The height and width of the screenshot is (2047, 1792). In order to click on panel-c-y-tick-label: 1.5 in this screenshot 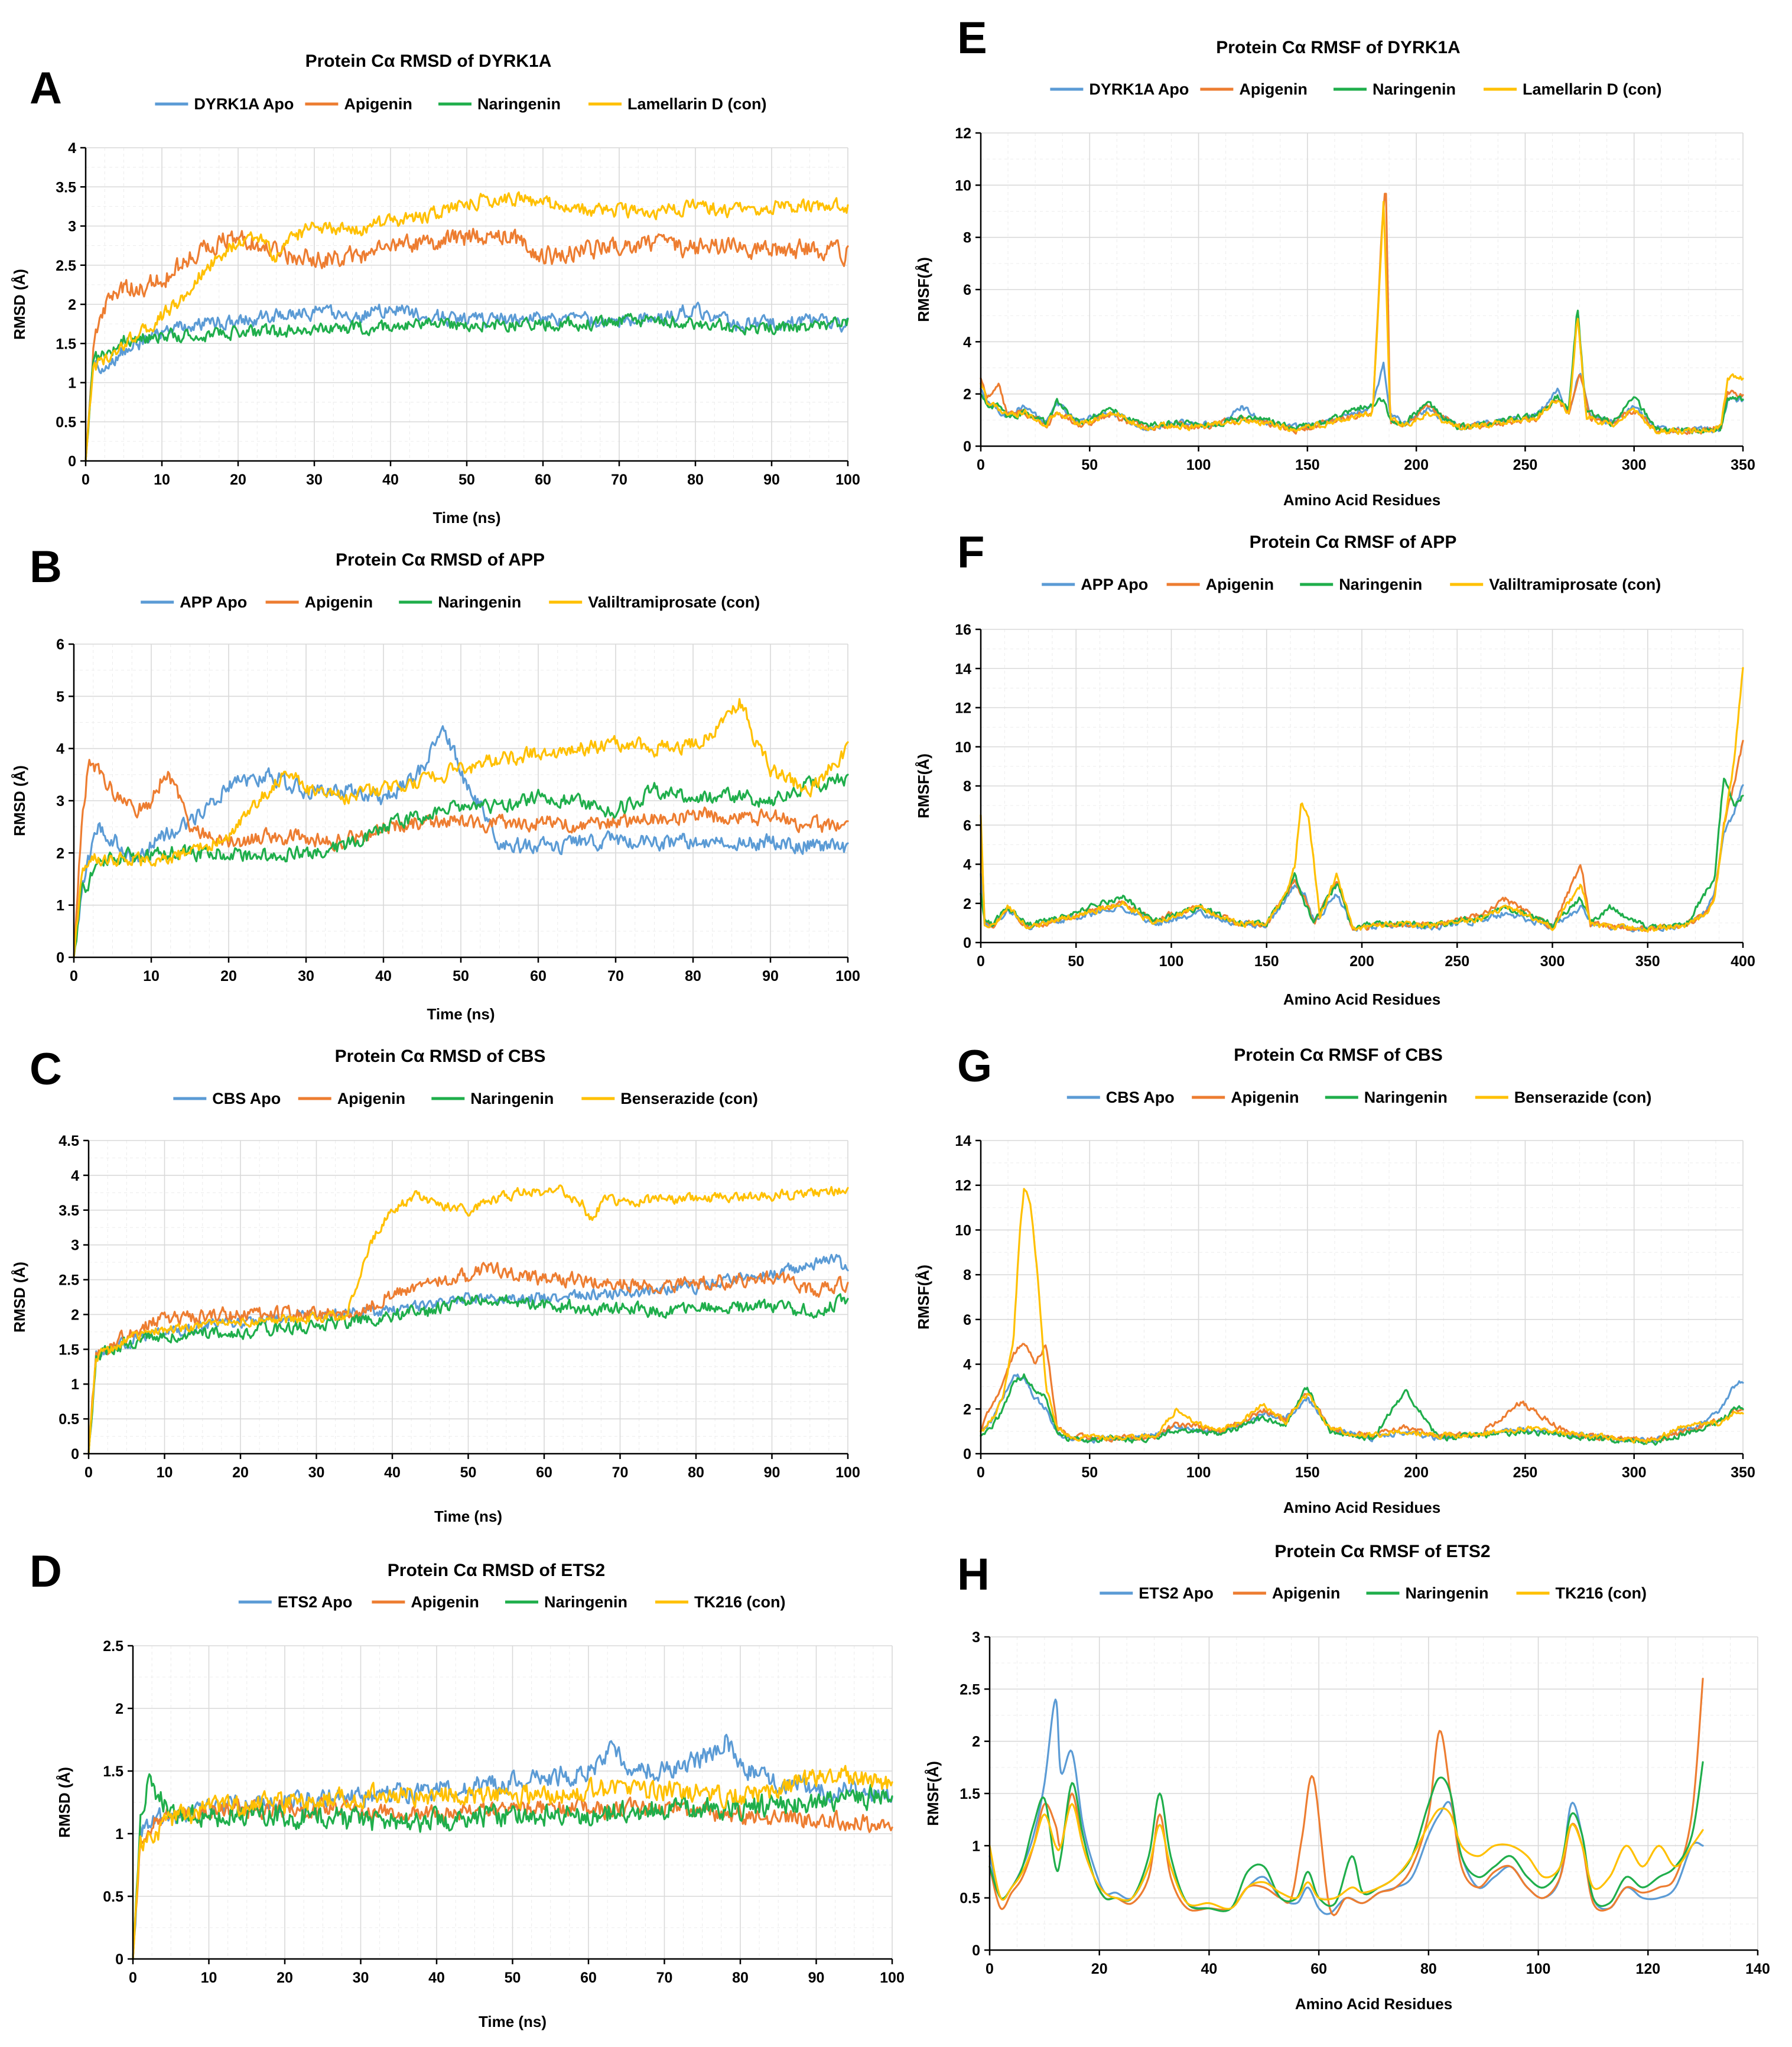, I will do `click(68, 1349)`.